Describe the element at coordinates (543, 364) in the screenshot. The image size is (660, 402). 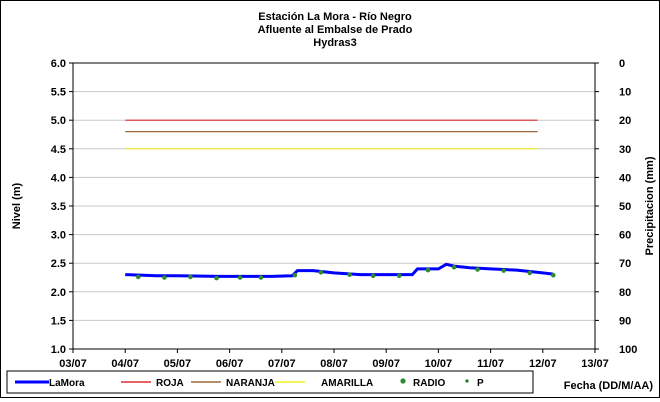
I see `x-tick-label: 12/07` at that location.